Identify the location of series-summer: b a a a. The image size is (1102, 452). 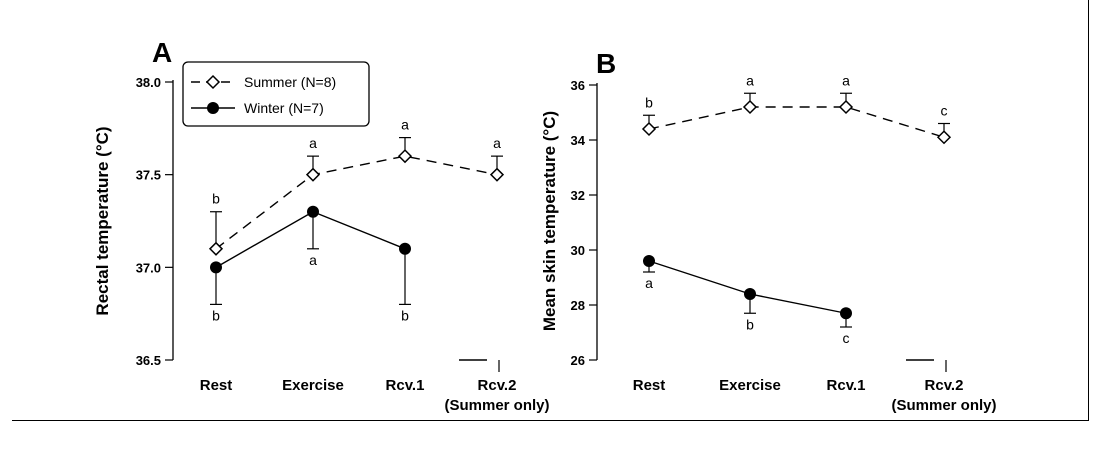
(356, 186).